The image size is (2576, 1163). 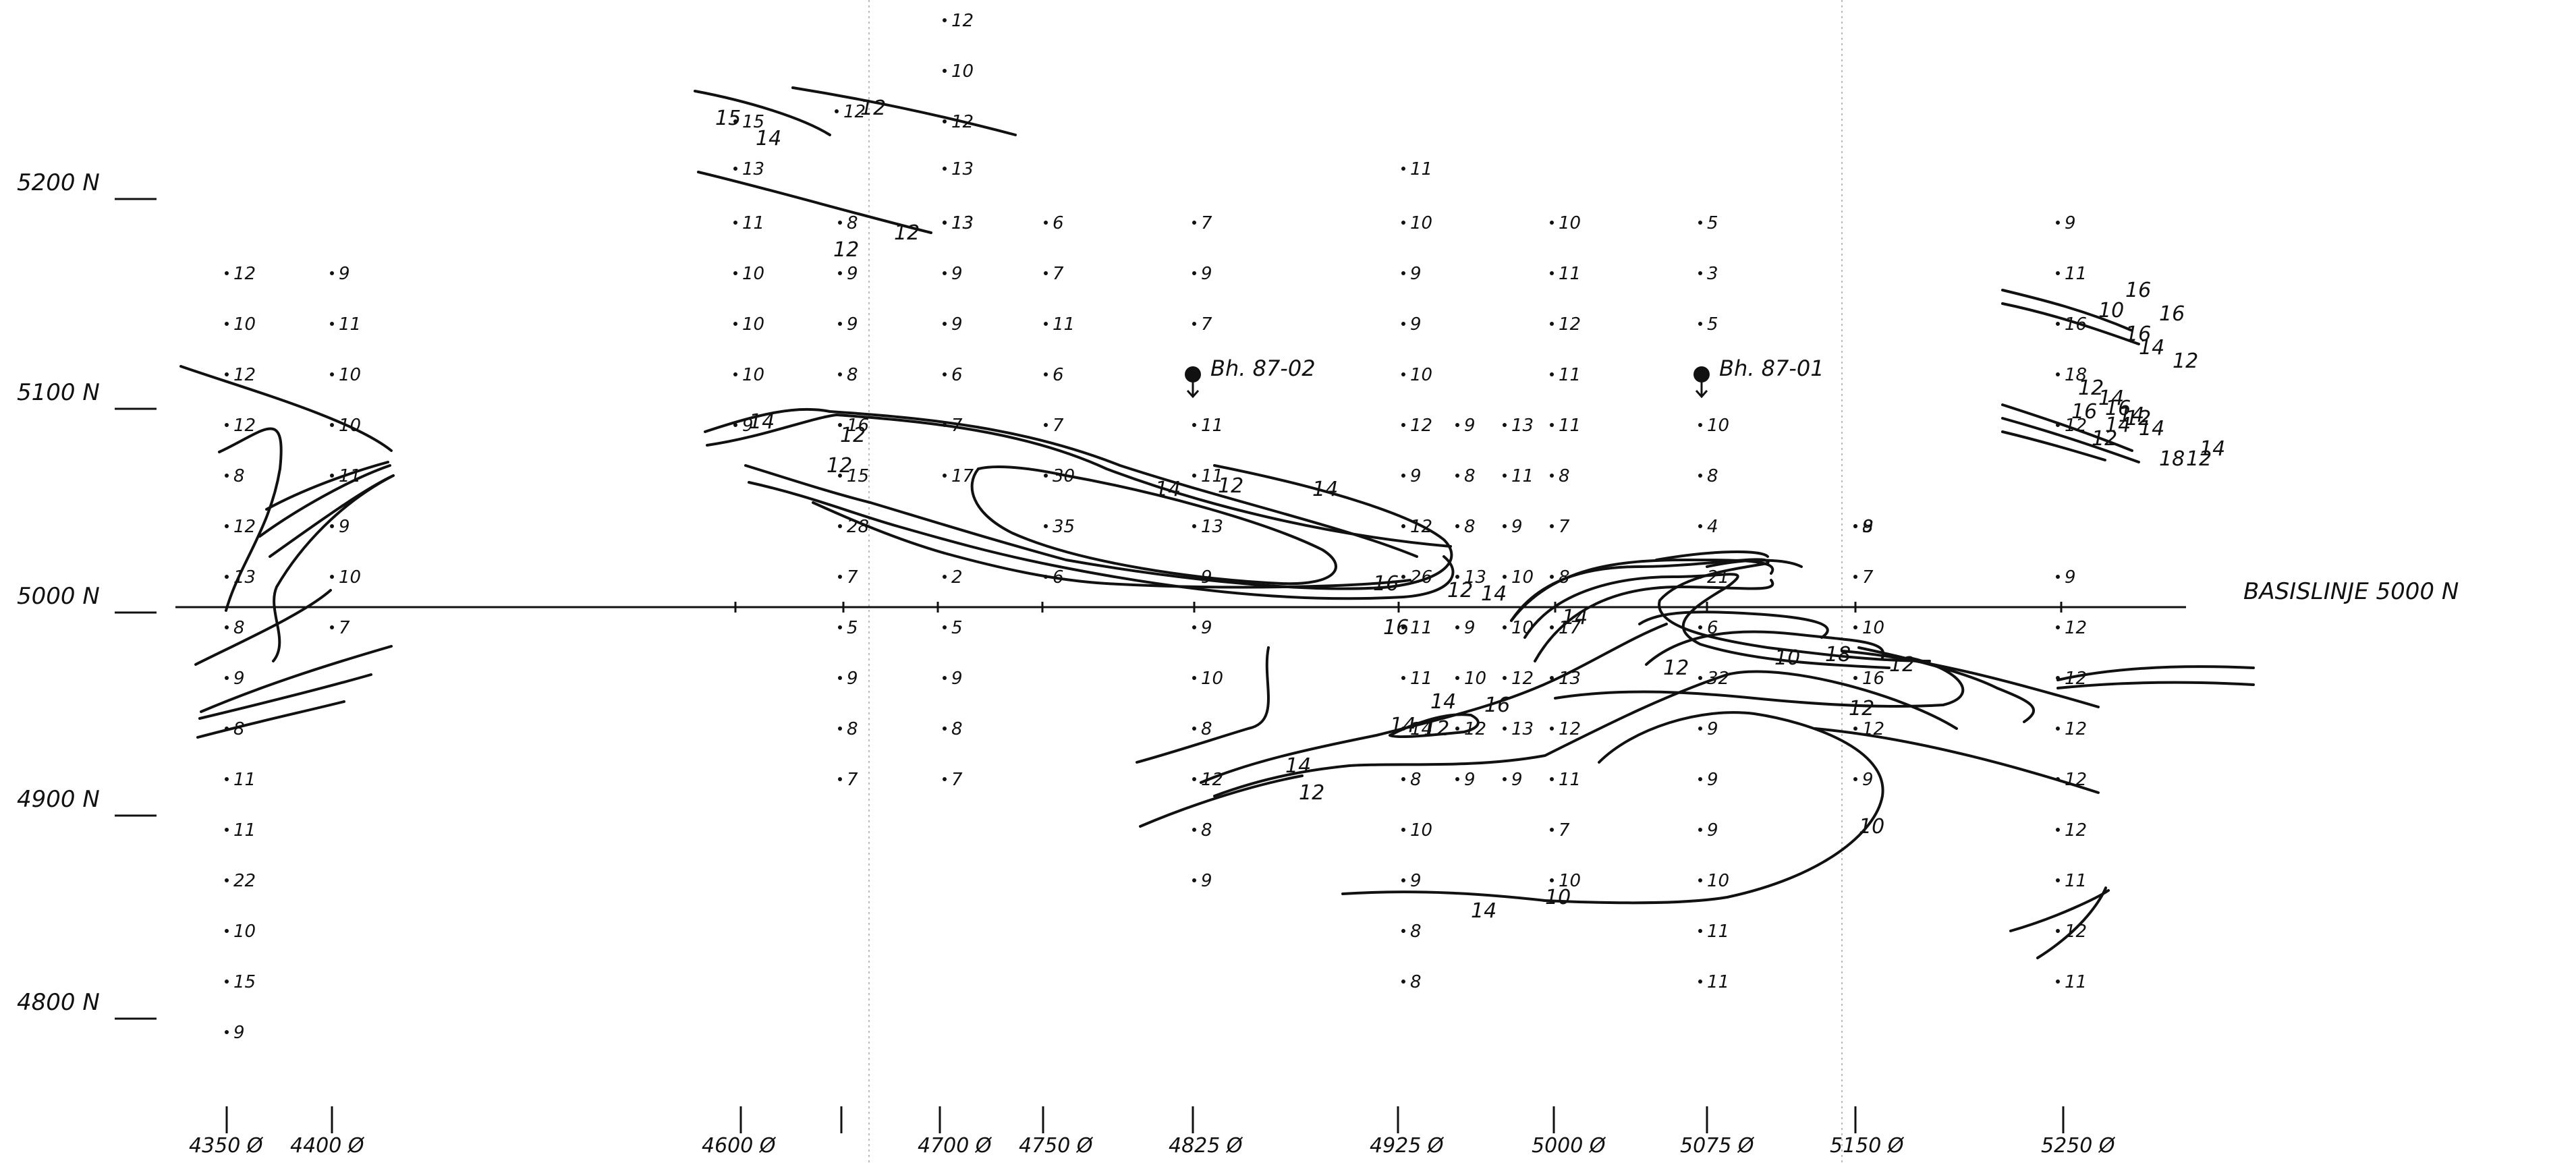 What do you see at coordinates (1569, 1146) in the screenshot?
I see `east-label: 5000 Ø` at bounding box center [1569, 1146].